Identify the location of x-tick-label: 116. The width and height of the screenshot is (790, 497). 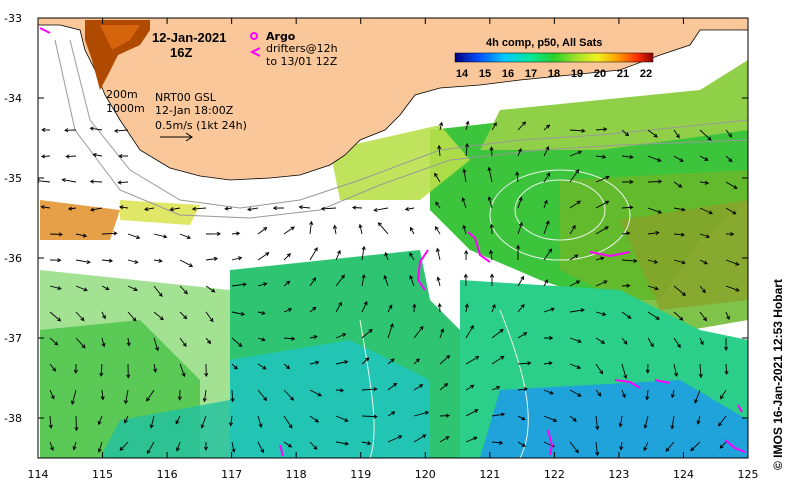
(167, 474).